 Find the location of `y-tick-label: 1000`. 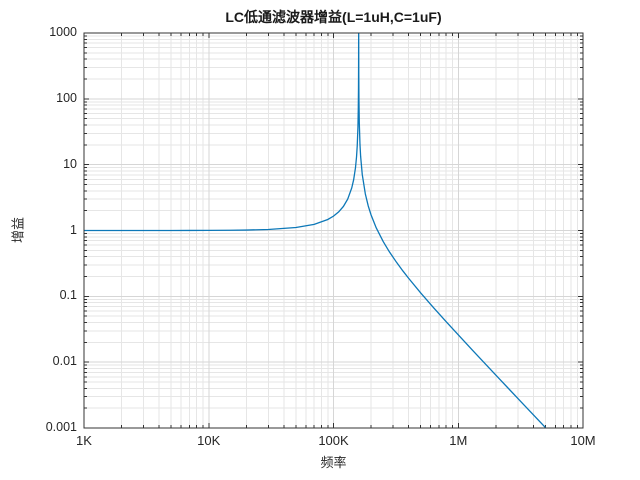

y-tick-label: 1000 is located at coordinates (63, 32).